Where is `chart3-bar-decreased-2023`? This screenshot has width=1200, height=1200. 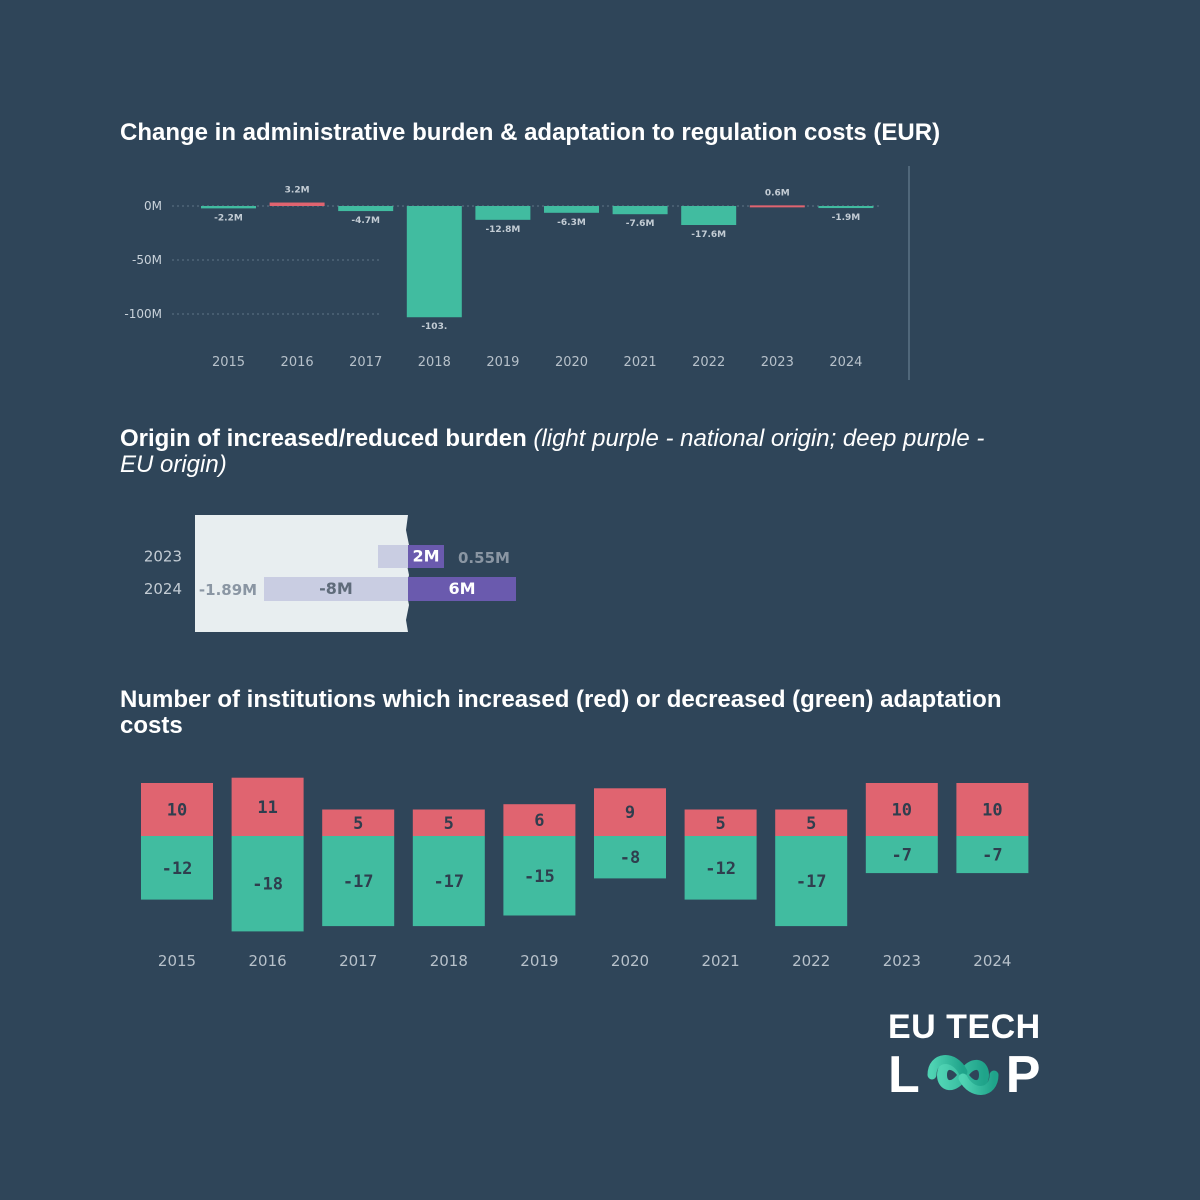
chart3-bar-decreased-2023 is located at coordinates (901, 855).